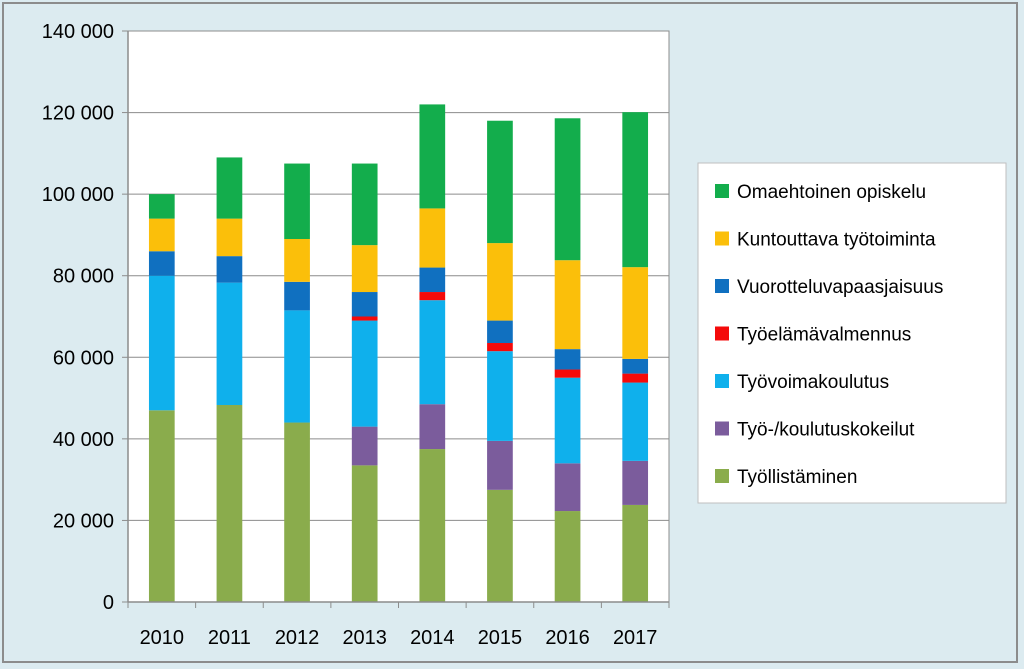  Describe the element at coordinates (78, 32) in the screenshot. I see `y-tick-label: 140 000` at that location.